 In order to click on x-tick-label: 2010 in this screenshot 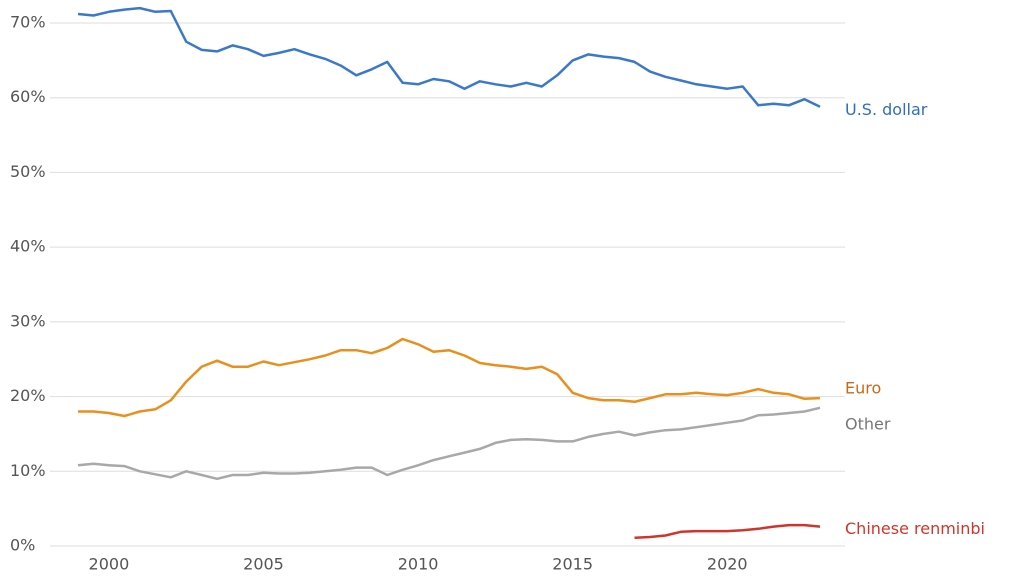, I will do `click(418, 564)`.